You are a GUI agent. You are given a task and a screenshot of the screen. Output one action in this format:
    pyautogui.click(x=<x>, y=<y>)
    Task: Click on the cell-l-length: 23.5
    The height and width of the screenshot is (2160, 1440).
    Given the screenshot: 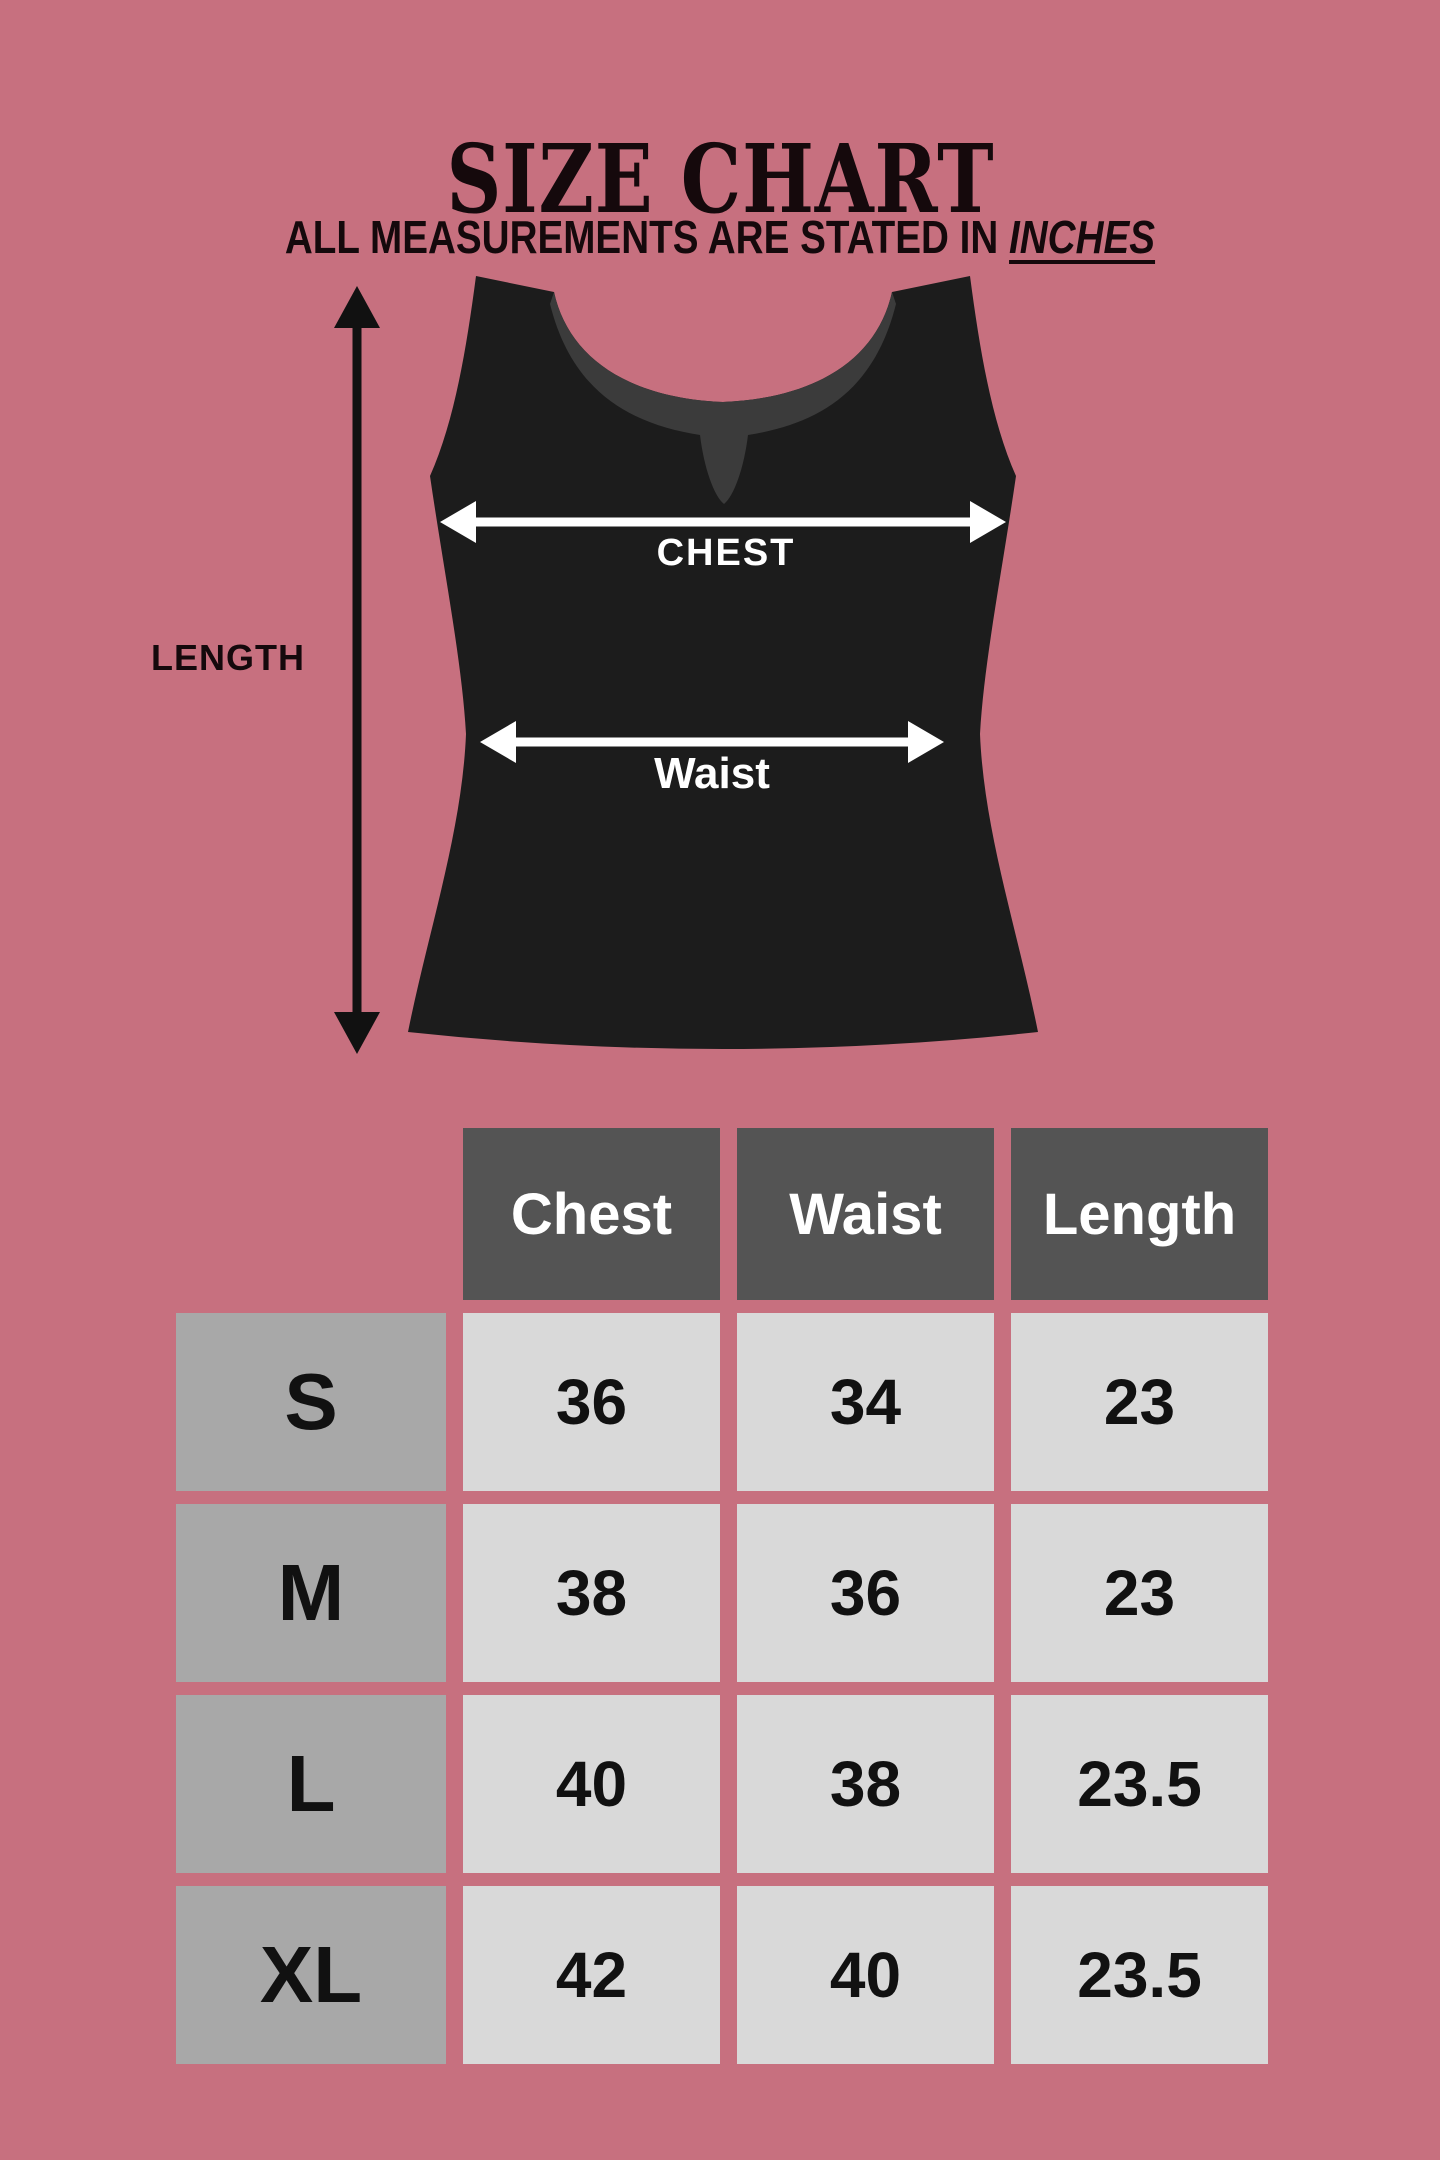 What is the action you would take?
    pyautogui.click(x=1139, y=1784)
    